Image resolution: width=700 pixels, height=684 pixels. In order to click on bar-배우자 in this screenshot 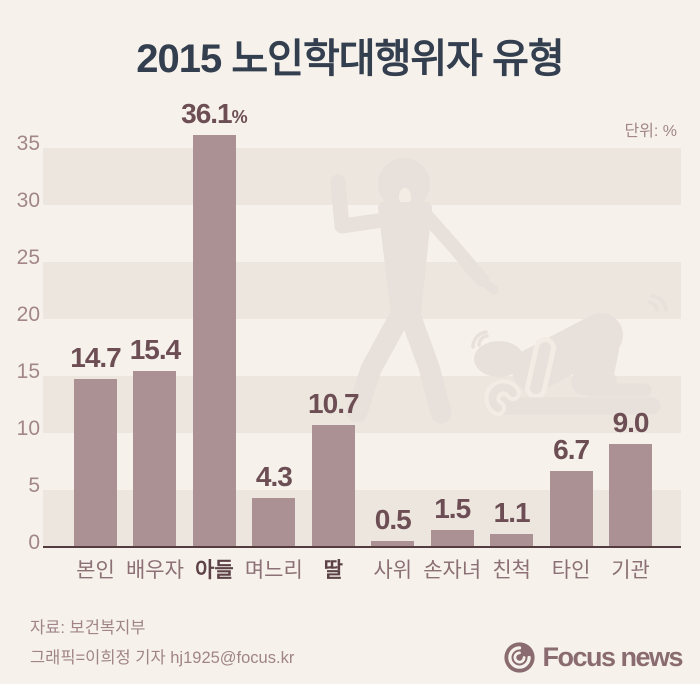, I will do `click(155, 459)`.